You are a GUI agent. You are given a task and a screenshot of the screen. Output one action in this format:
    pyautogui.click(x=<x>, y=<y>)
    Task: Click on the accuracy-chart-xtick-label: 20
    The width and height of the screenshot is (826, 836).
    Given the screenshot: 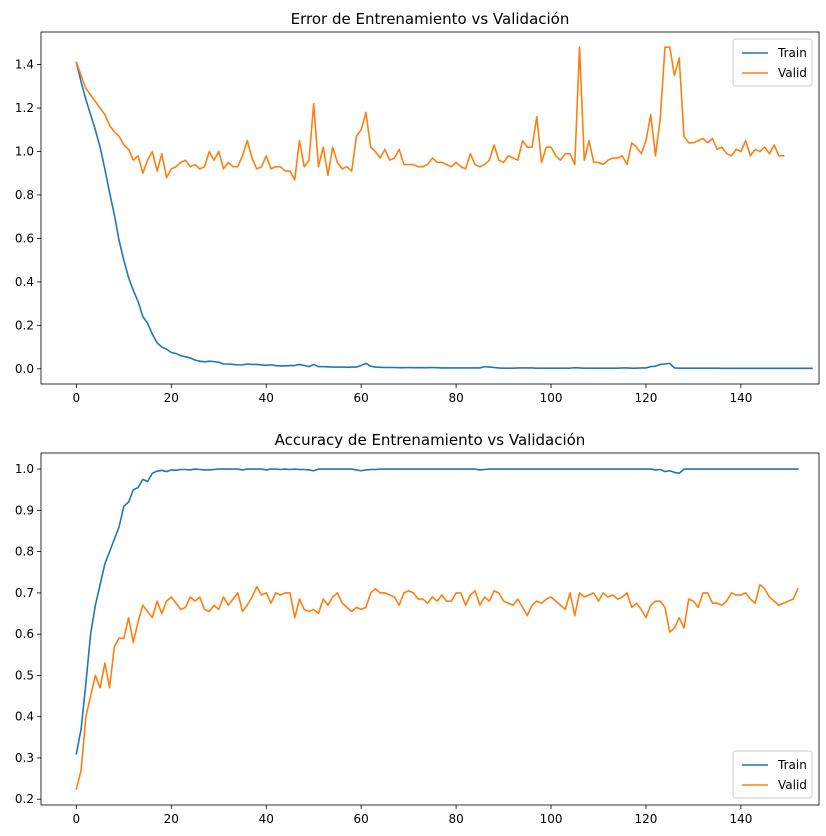 What is the action you would take?
    pyautogui.click(x=171, y=819)
    